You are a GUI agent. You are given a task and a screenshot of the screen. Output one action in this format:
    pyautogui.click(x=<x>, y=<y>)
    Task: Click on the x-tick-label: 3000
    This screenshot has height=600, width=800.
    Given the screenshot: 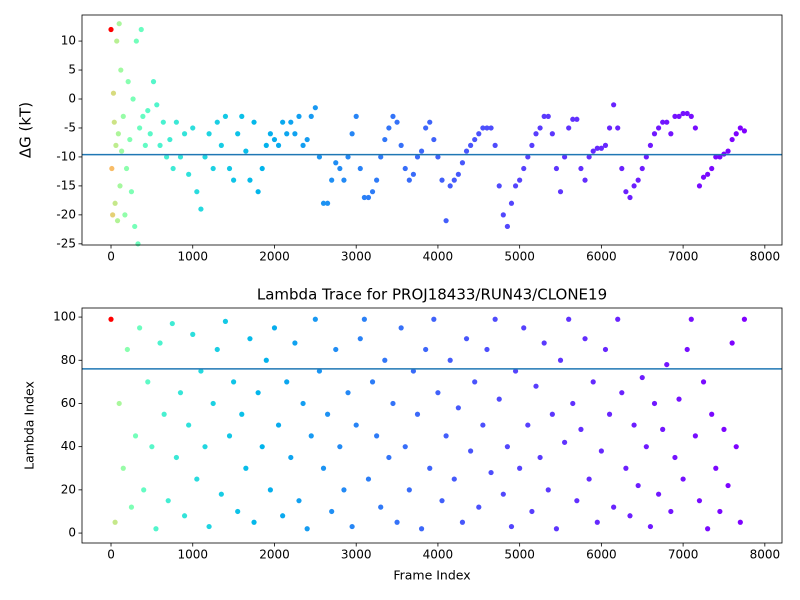 What is the action you would take?
    pyautogui.click(x=356, y=555)
    